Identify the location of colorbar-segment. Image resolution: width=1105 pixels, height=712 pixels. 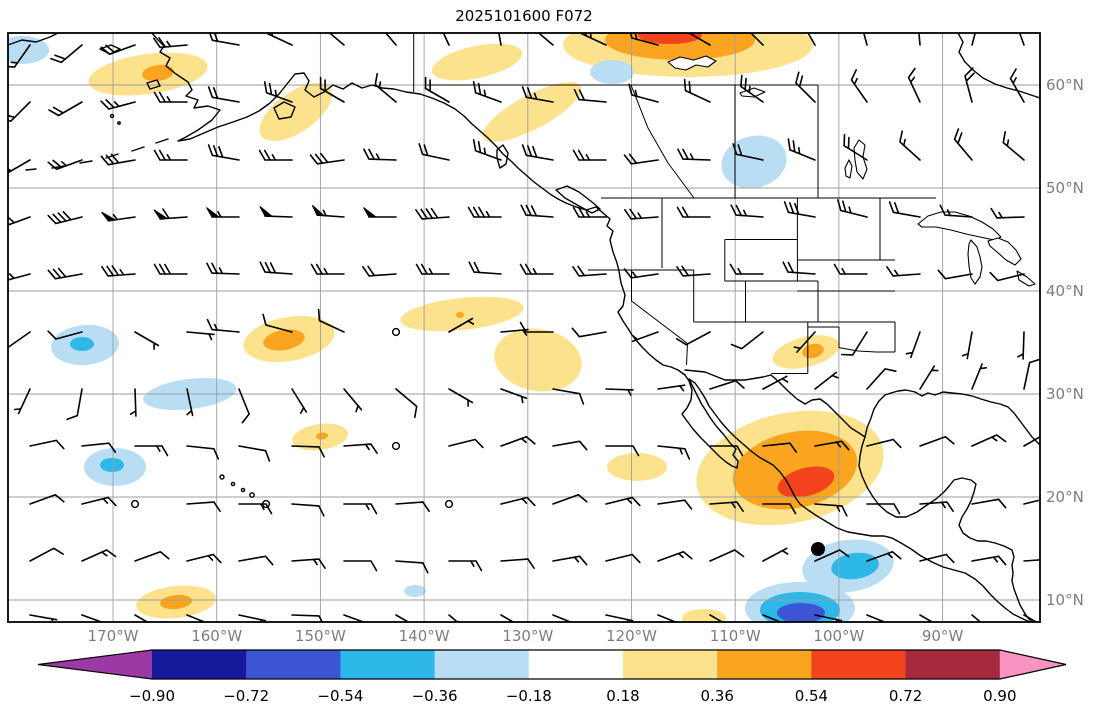
(764, 664).